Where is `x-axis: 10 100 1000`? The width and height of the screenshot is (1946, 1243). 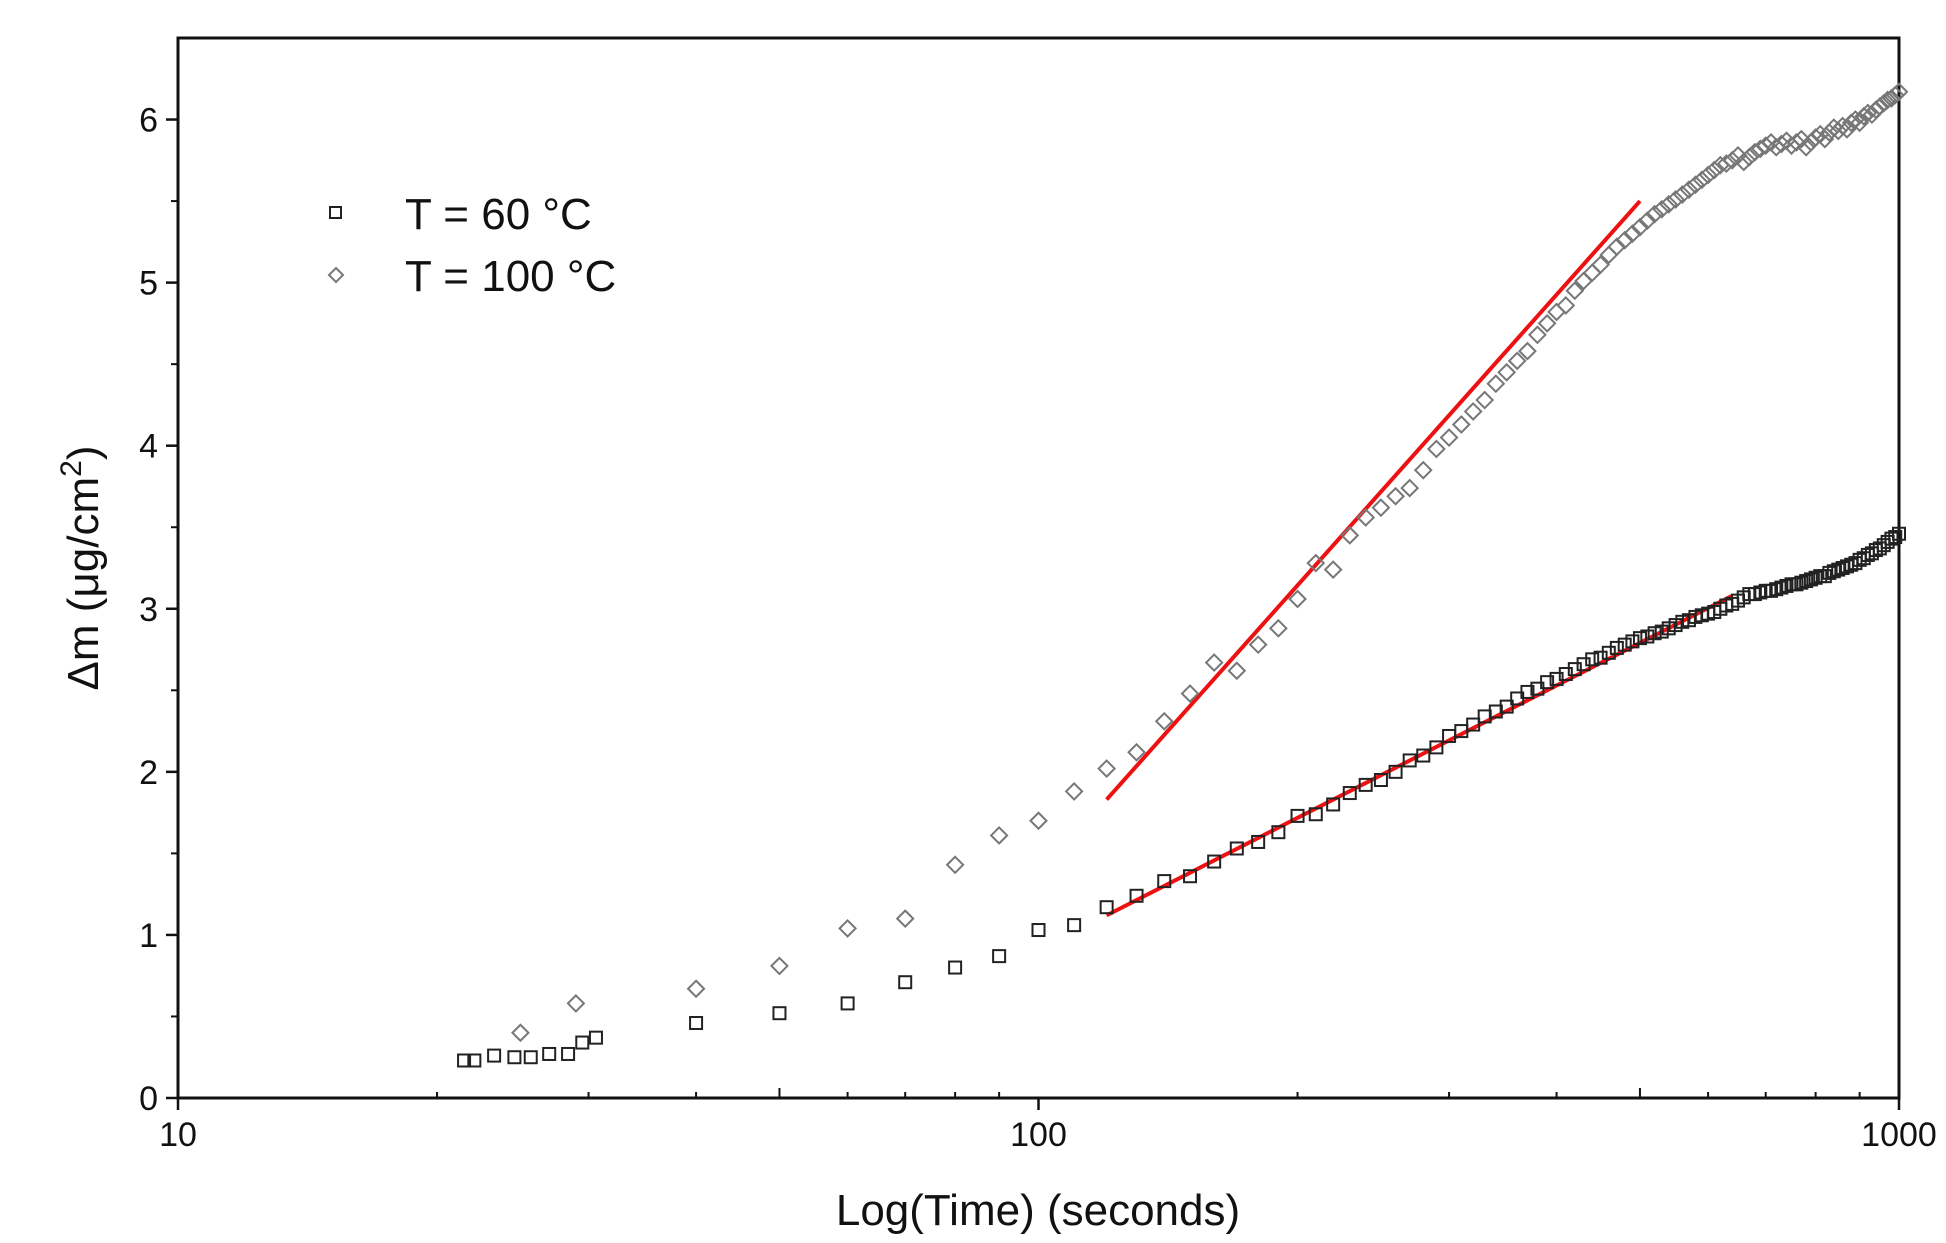 x-axis: 10 100 1000 is located at coordinates (1048, 1121).